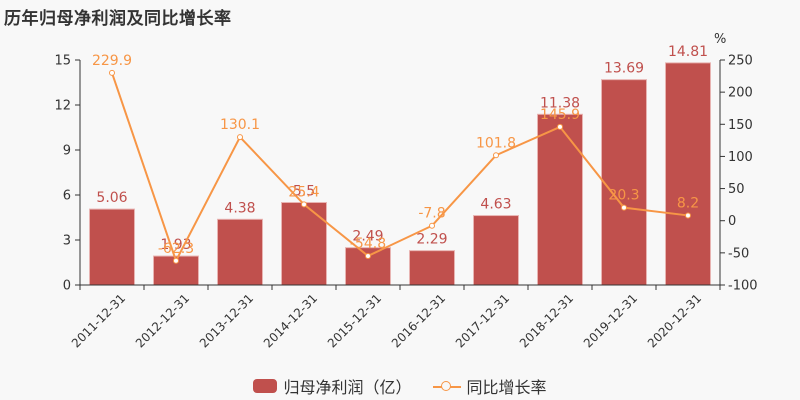 This screenshot has height=400, width=800. Describe the element at coordinates (118, 19) in the screenshot. I see `chart-title: 历年归母净利润及同比增长率` at that location.